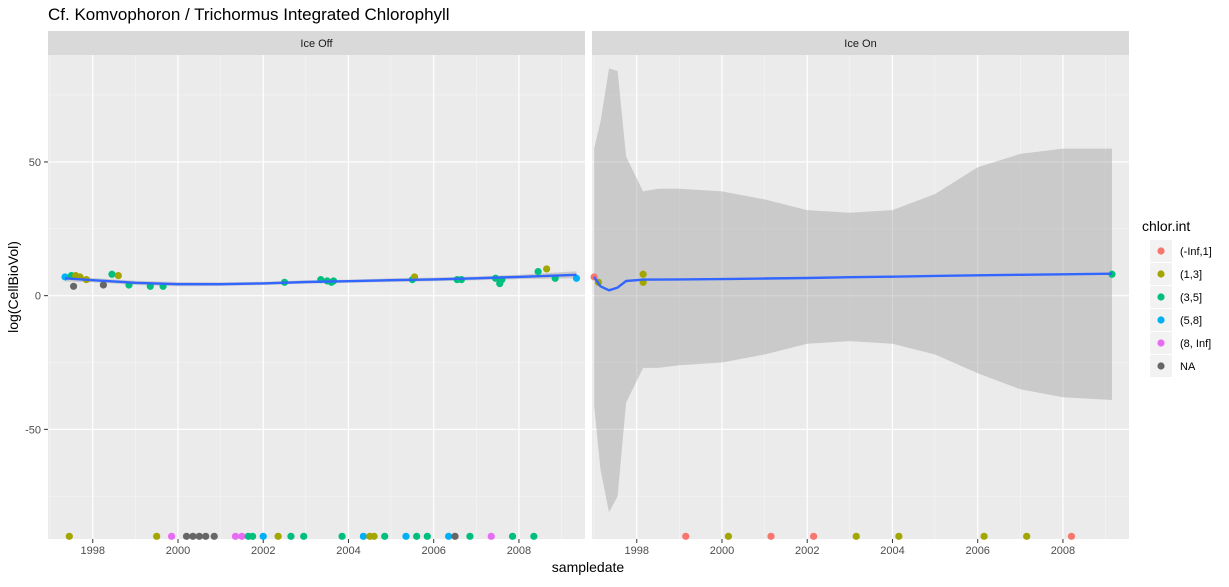  Describe the element at coordinates (1188, 367) in the screenshot. I see `legend-label: NA` at that location.